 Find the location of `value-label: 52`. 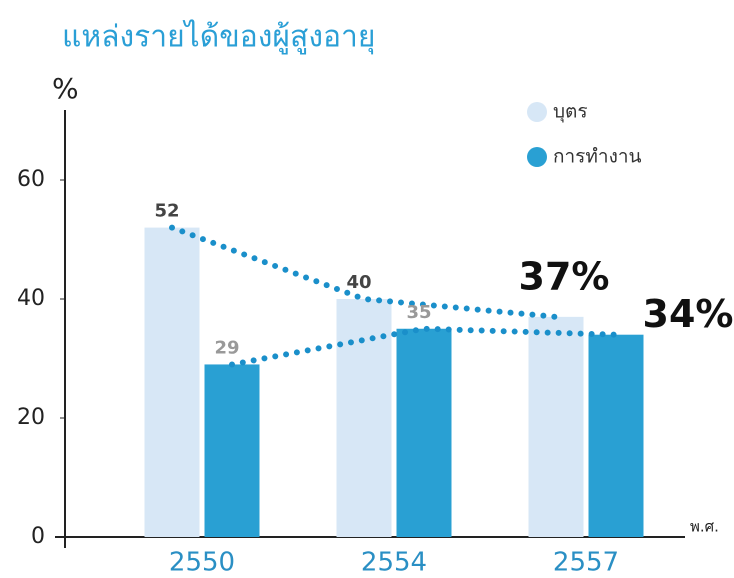

value-label: 52 is located at coordinates (166, 211).